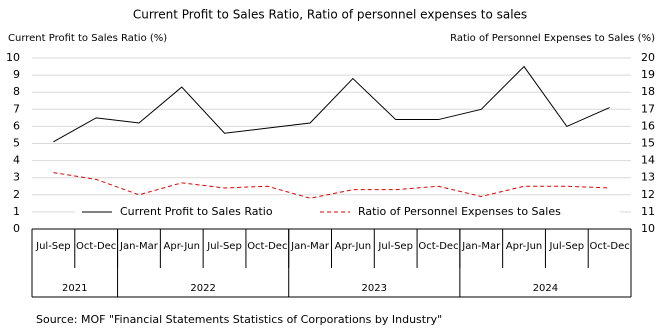  I want to click on y2-tick-label: 13, so click(648, 177).